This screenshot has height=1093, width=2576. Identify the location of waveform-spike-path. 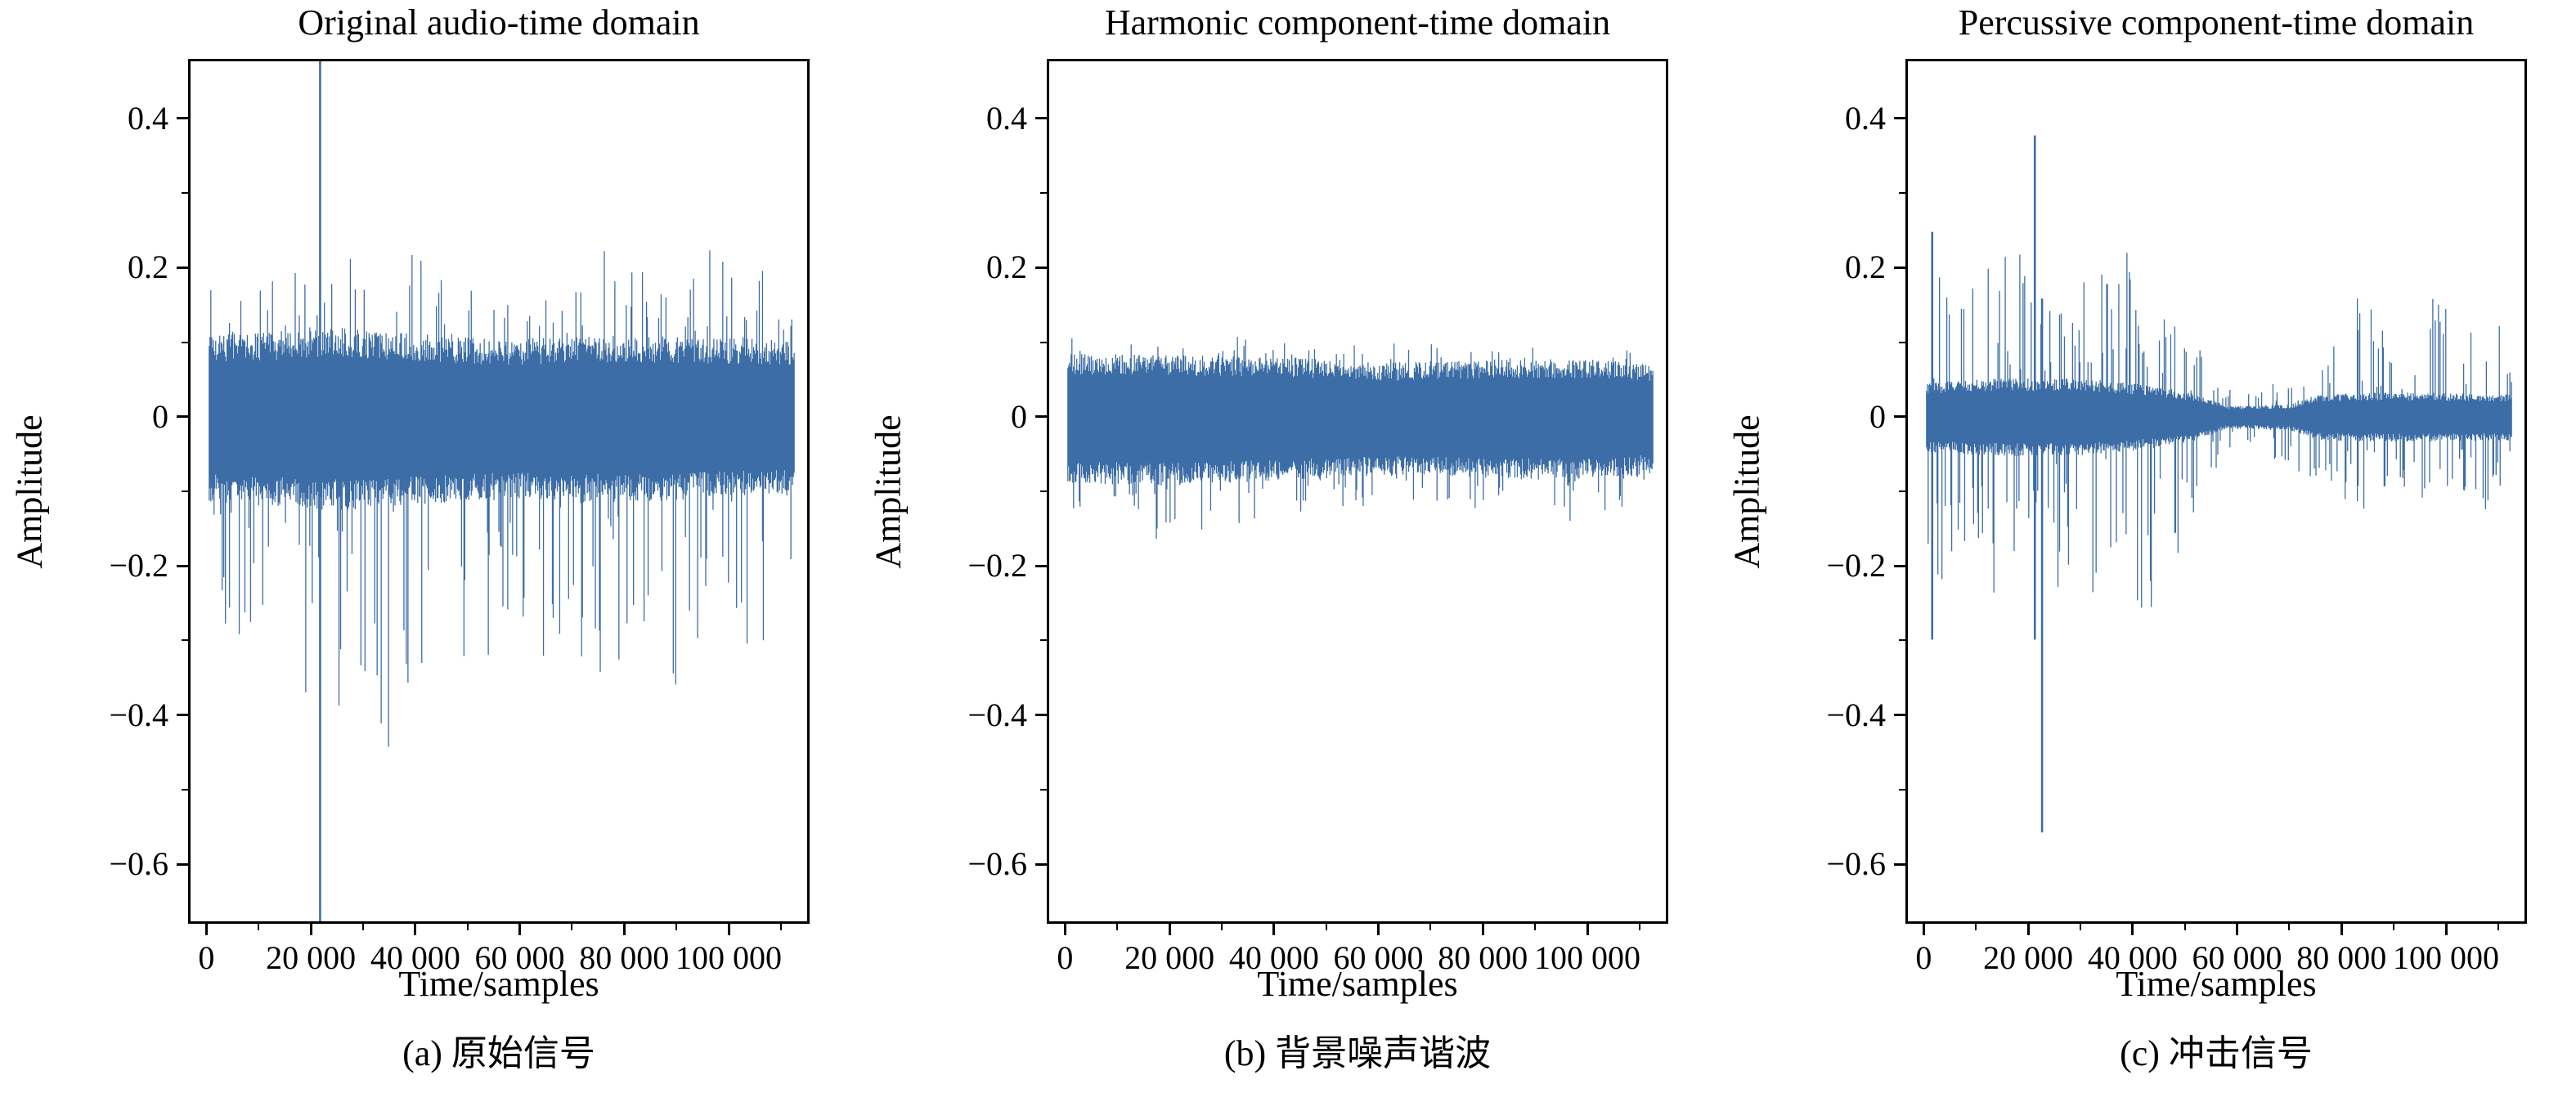
(1988, 484).